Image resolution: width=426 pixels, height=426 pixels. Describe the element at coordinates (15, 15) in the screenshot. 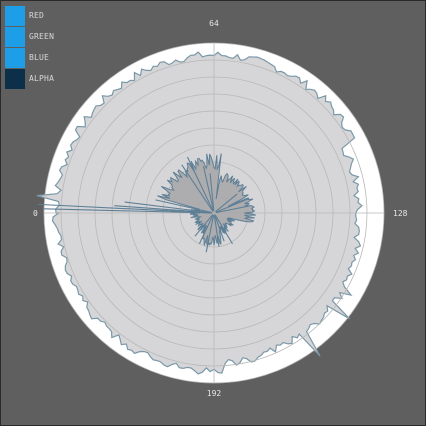

I see `red-swatch-icon` at that location.